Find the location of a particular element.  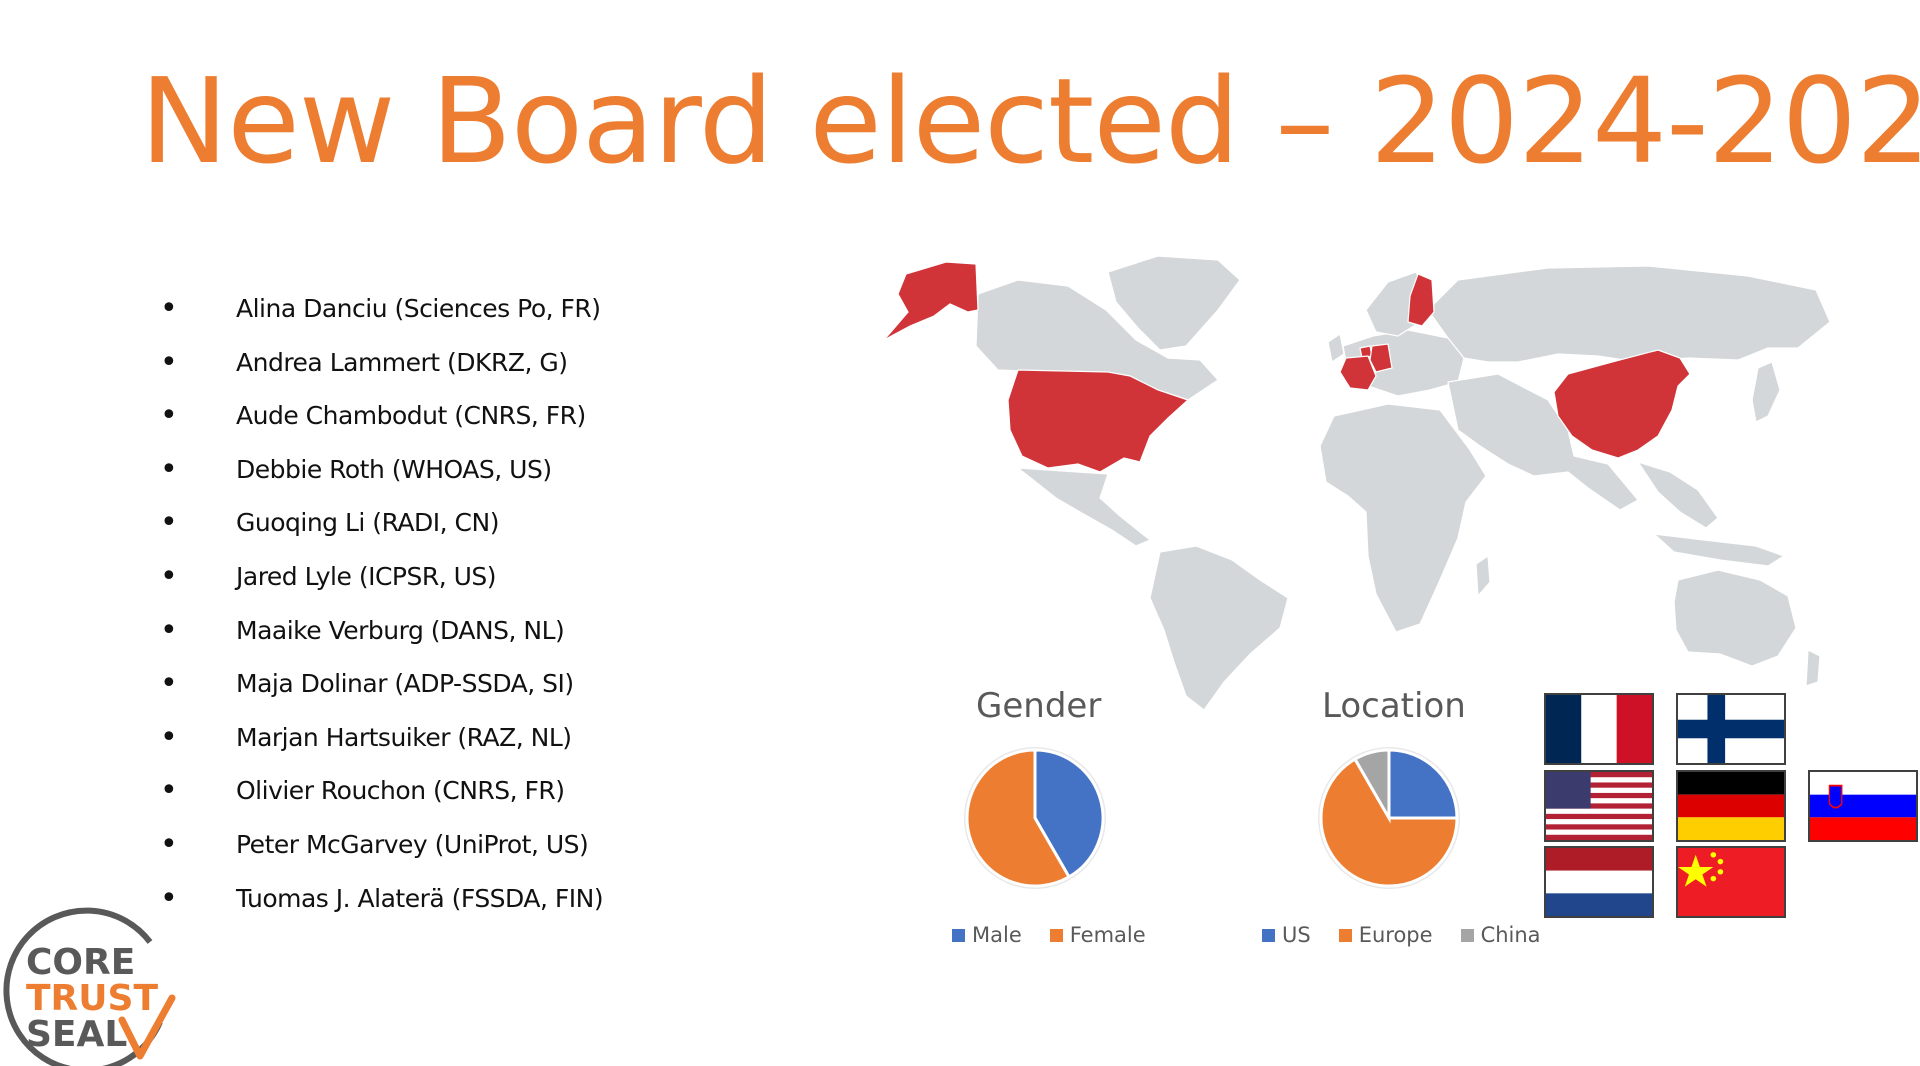

map-middle-east-asia is located at coordinates (1543, 442).